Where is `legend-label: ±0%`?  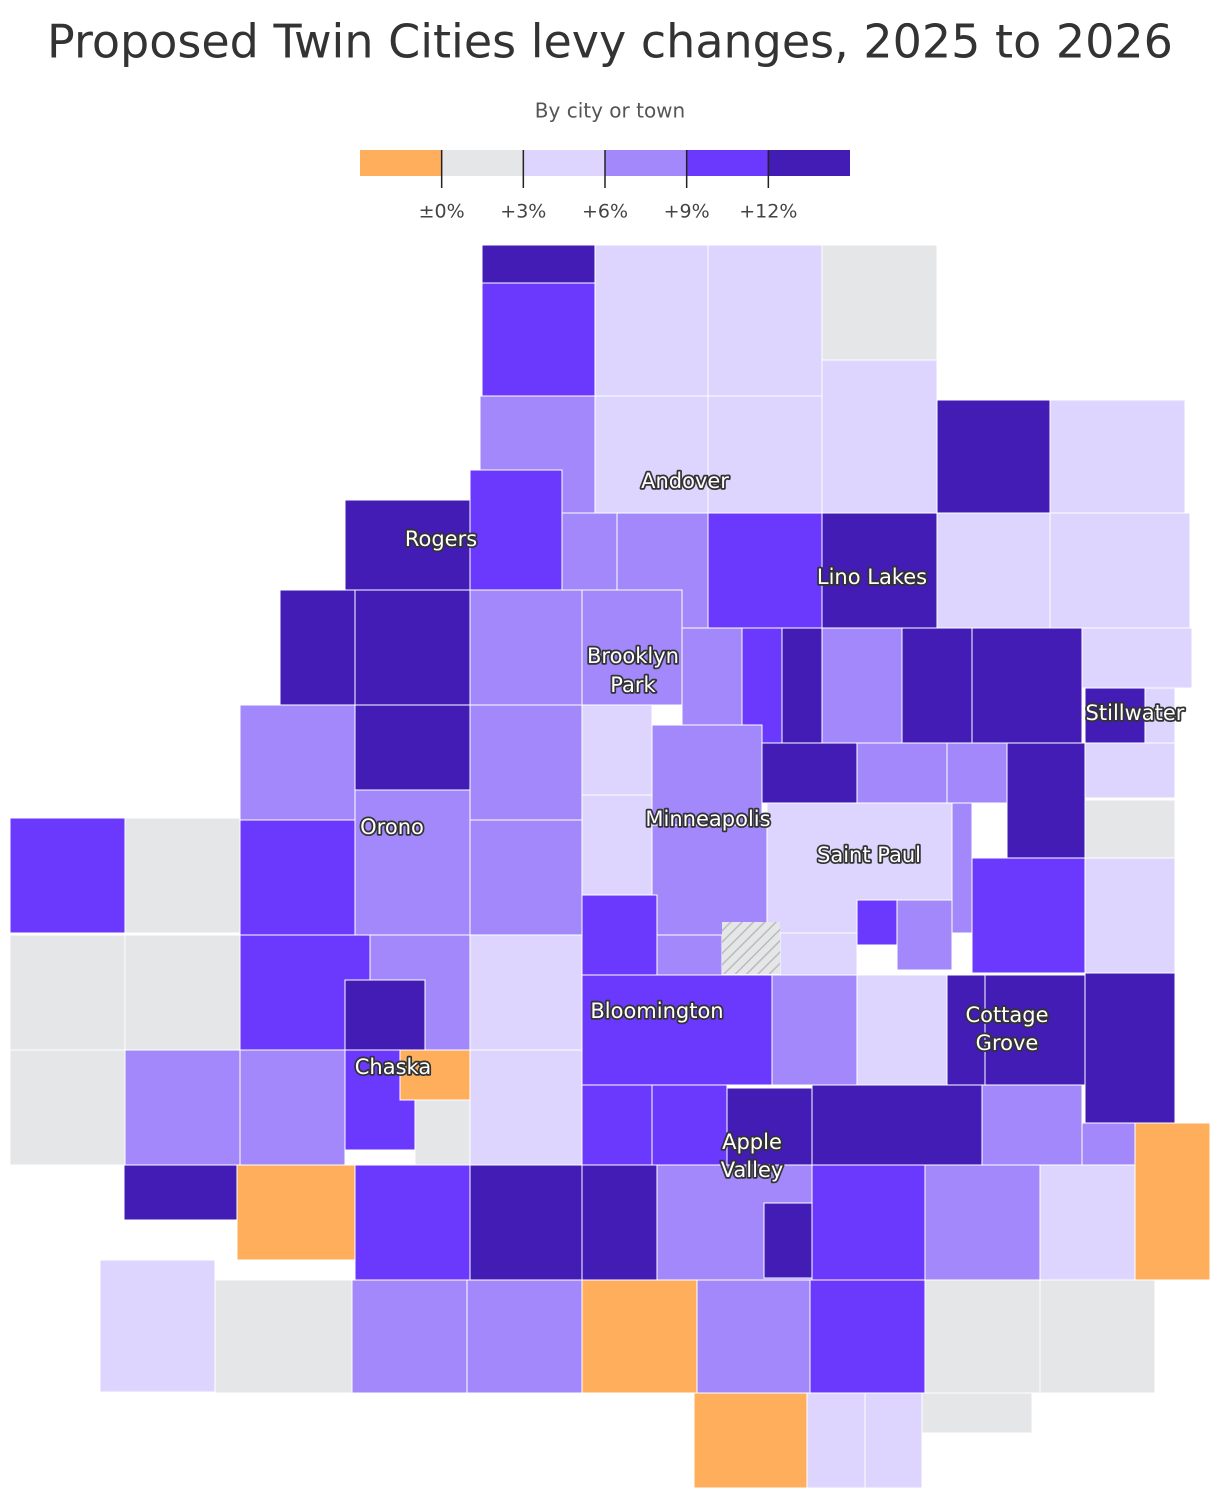 legend-label: ±0% is located at coordinates (442, 212).